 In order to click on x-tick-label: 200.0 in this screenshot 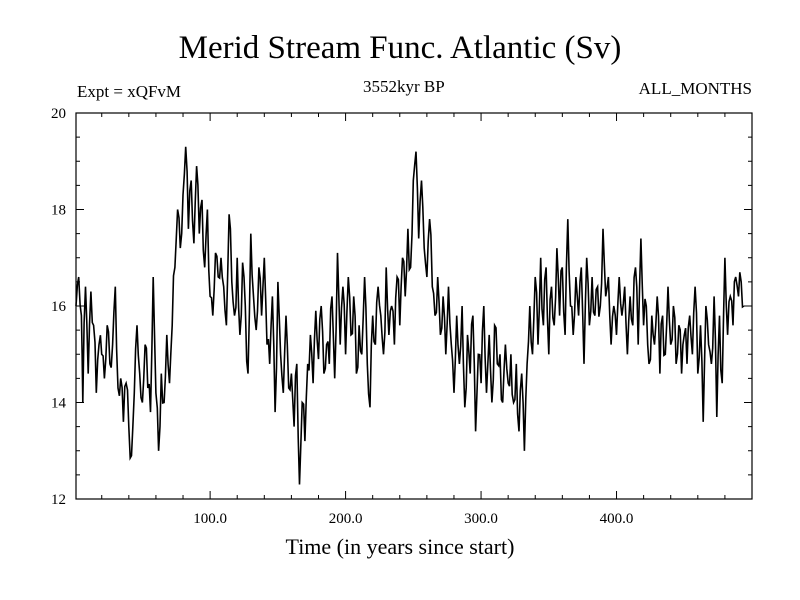, I will do `click(346, 519)`.